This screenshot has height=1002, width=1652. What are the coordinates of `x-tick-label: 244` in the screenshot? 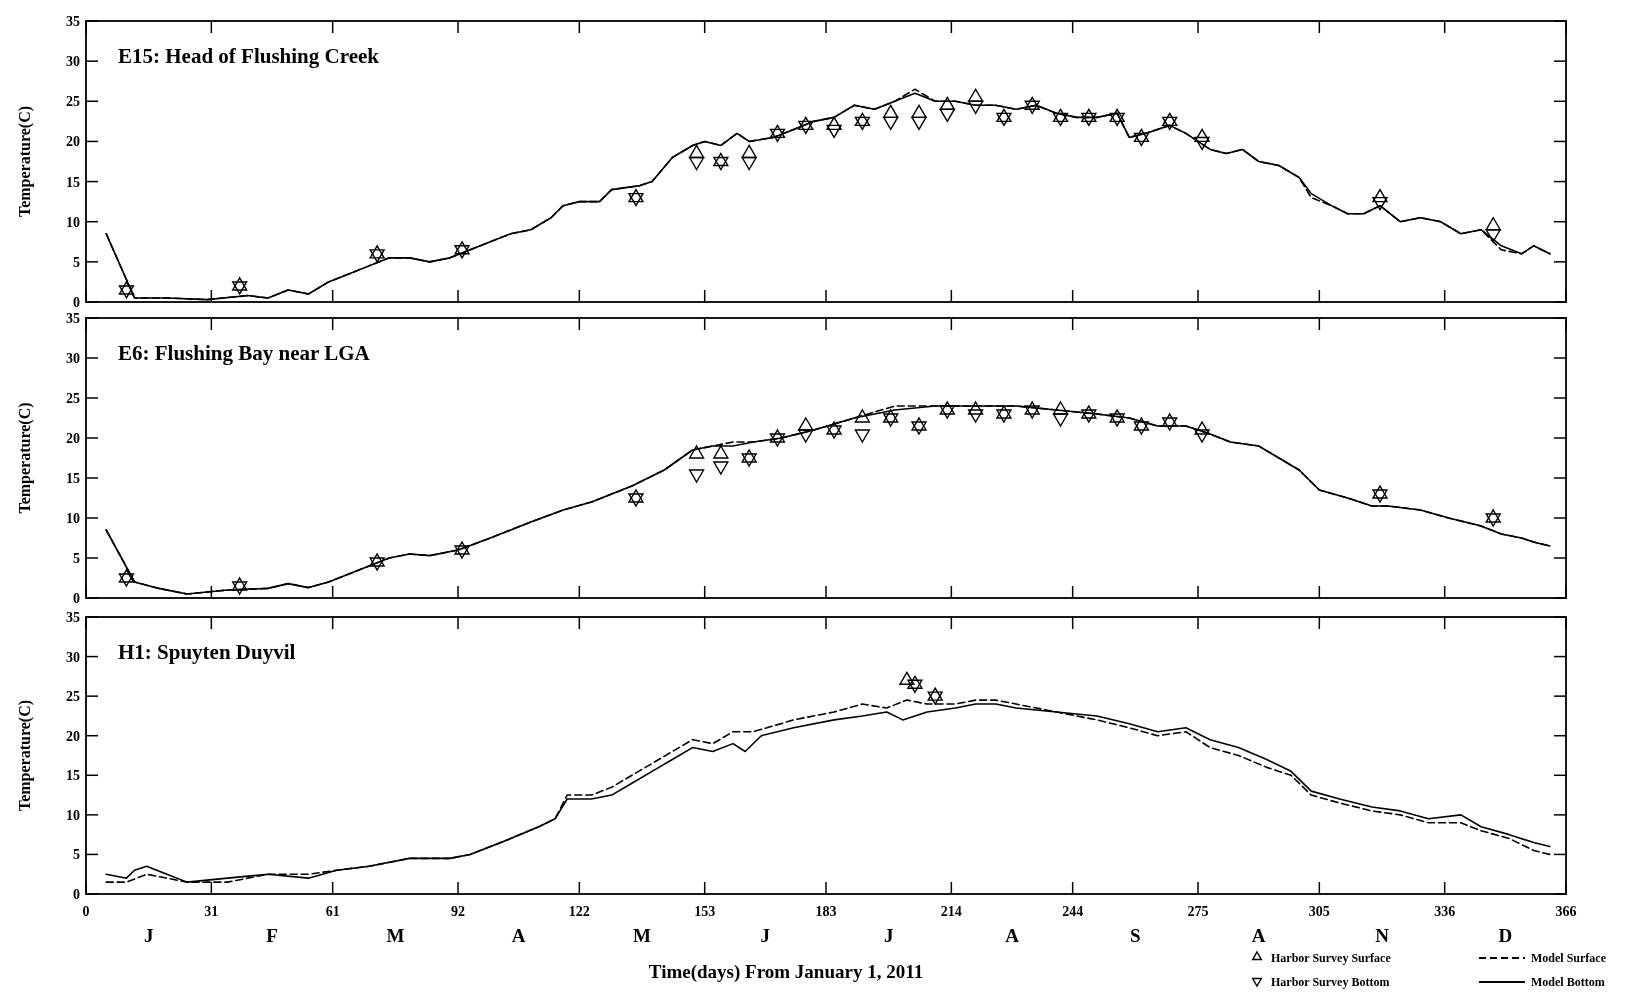 It's located at (1073, 911).